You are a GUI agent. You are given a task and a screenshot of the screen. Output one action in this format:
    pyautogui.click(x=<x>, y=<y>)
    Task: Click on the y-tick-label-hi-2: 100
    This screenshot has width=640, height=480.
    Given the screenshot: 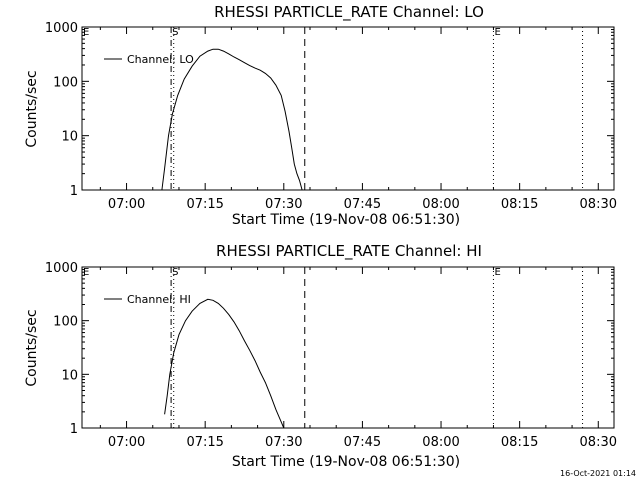 What is the action you would take?
    pyautogui.click(x=65, y=322)
    